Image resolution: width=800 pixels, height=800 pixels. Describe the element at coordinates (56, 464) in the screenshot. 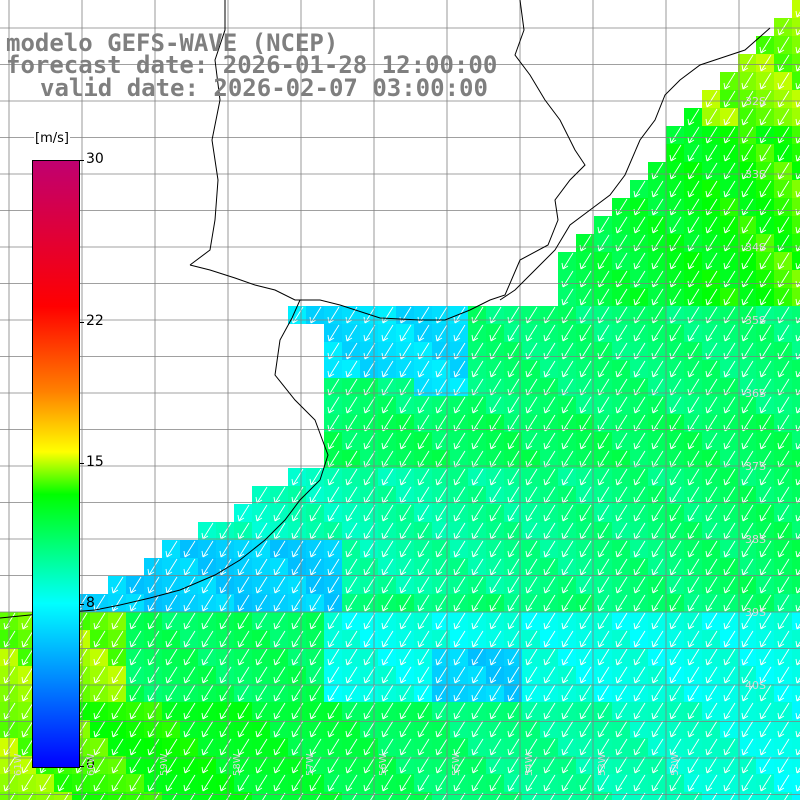

I see `colorbar` at that location.